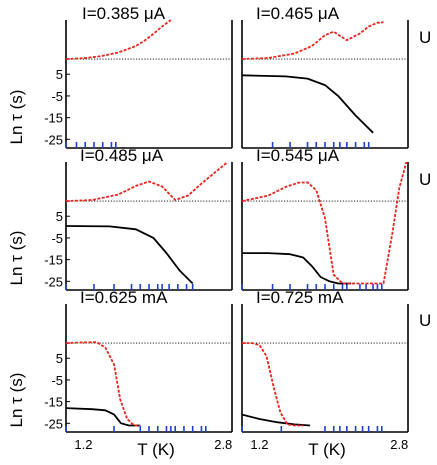  Describe the element at coordinates (298, 155) in the screenshot. I see `panel-title: I=0.545 μA` at that location.